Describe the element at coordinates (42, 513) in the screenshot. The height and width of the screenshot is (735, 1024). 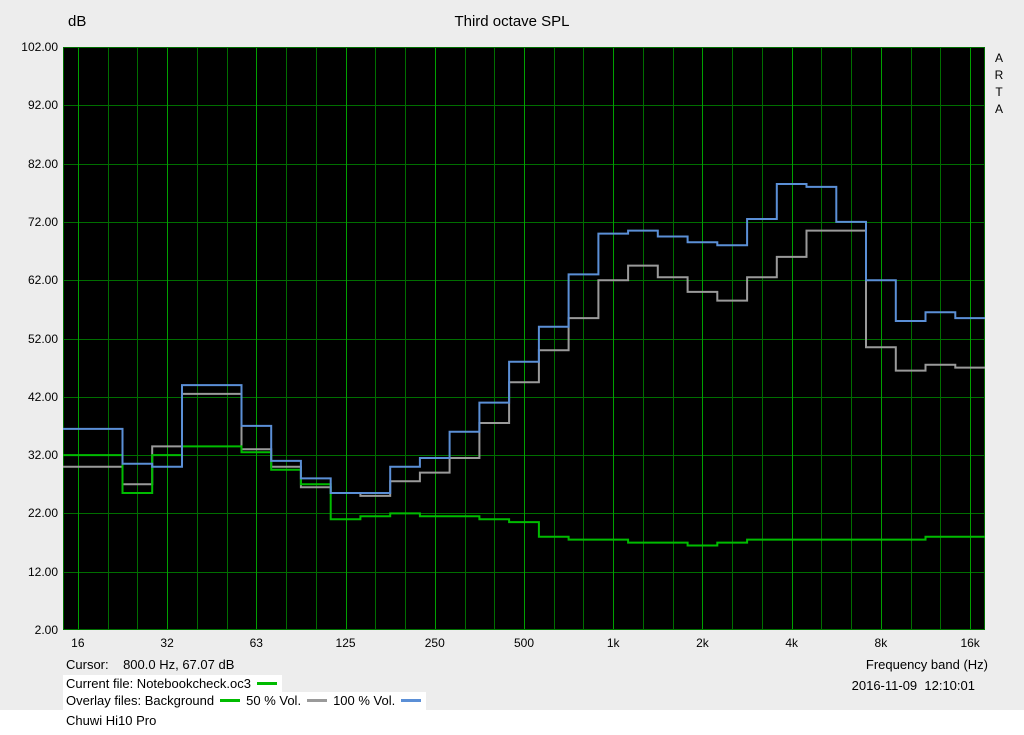
I see `y-tick-label: 22.00` at that location.